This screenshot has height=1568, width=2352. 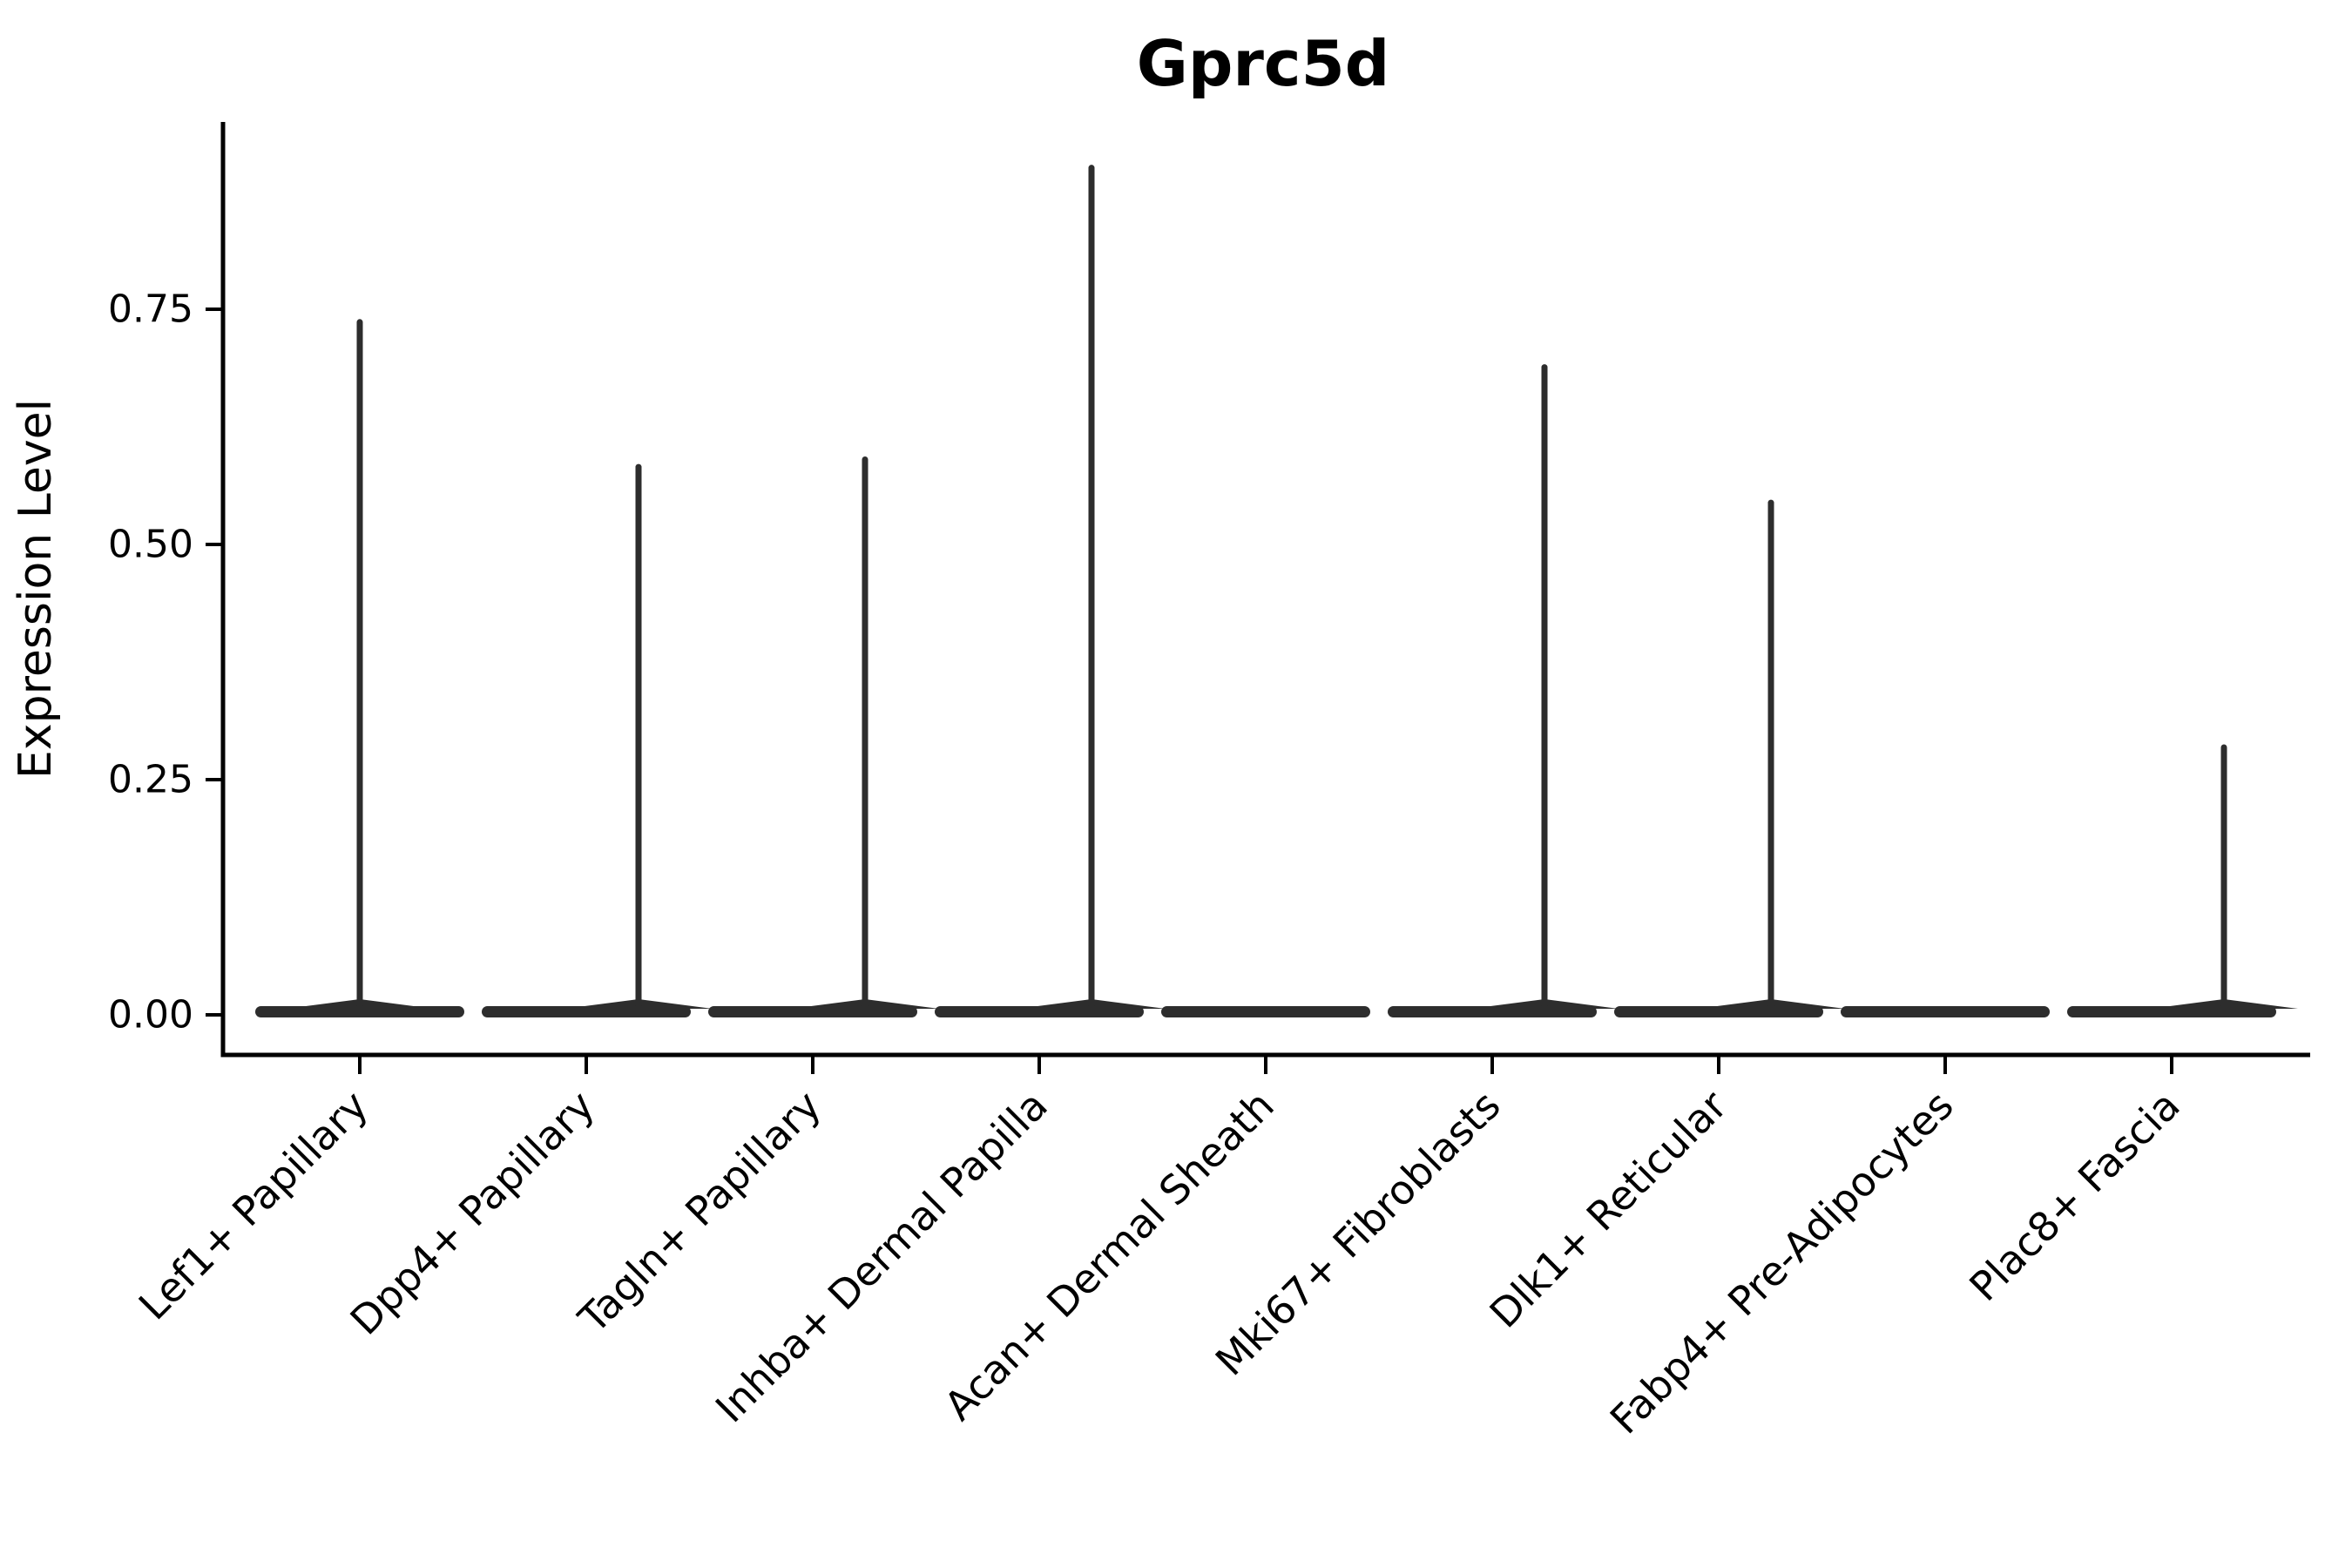 What do you see at coordinates (1263, 64) in the screenshot?
I see `plot-title: Gprc5d` at bounding box center [1263, 64].